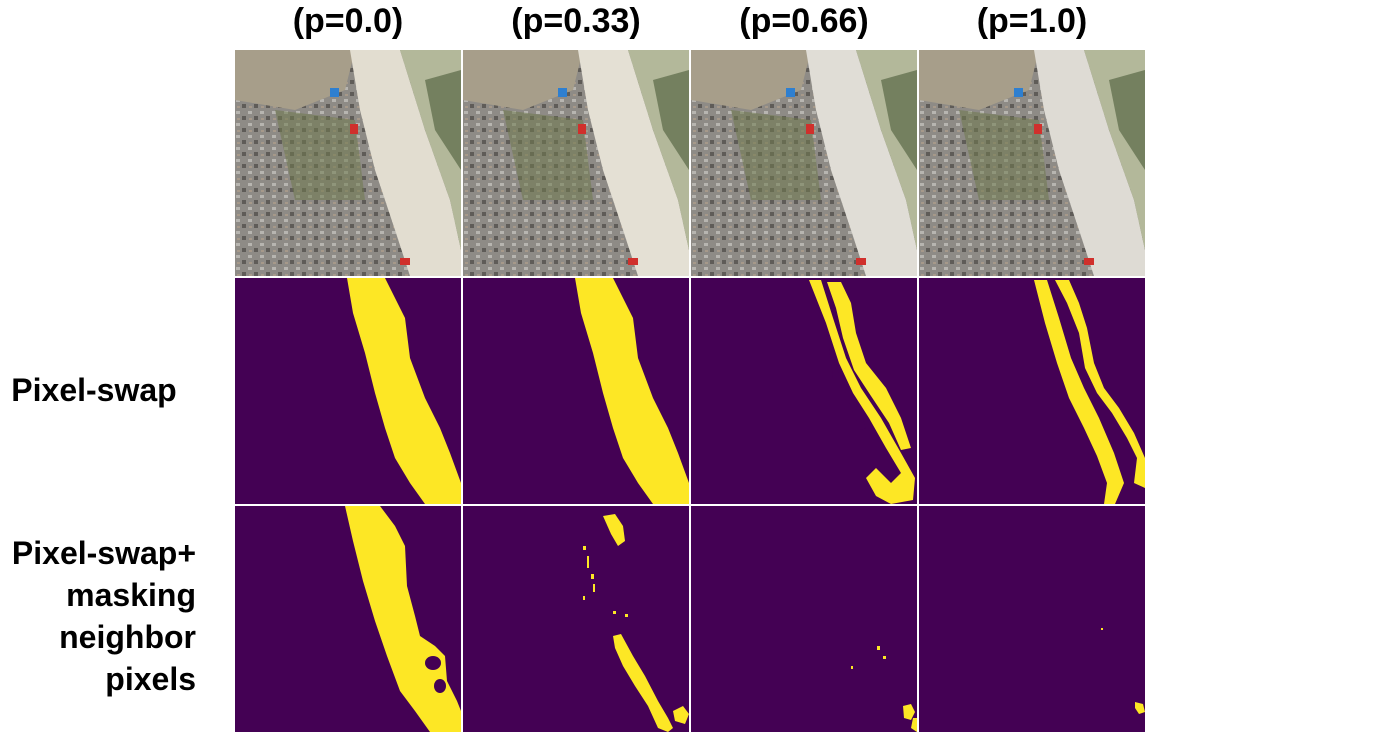 The image size is (1383, 733). I want to click on row-label-pixel-swap: Pixel-swap, so click(94, 390).